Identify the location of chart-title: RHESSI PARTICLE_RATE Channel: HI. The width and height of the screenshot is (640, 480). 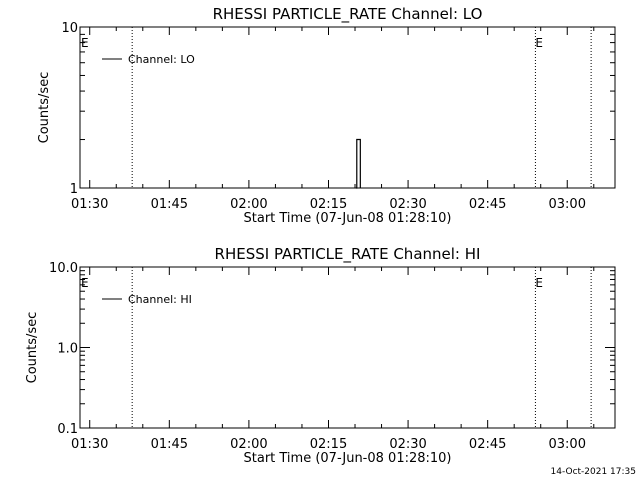
(348, 254).